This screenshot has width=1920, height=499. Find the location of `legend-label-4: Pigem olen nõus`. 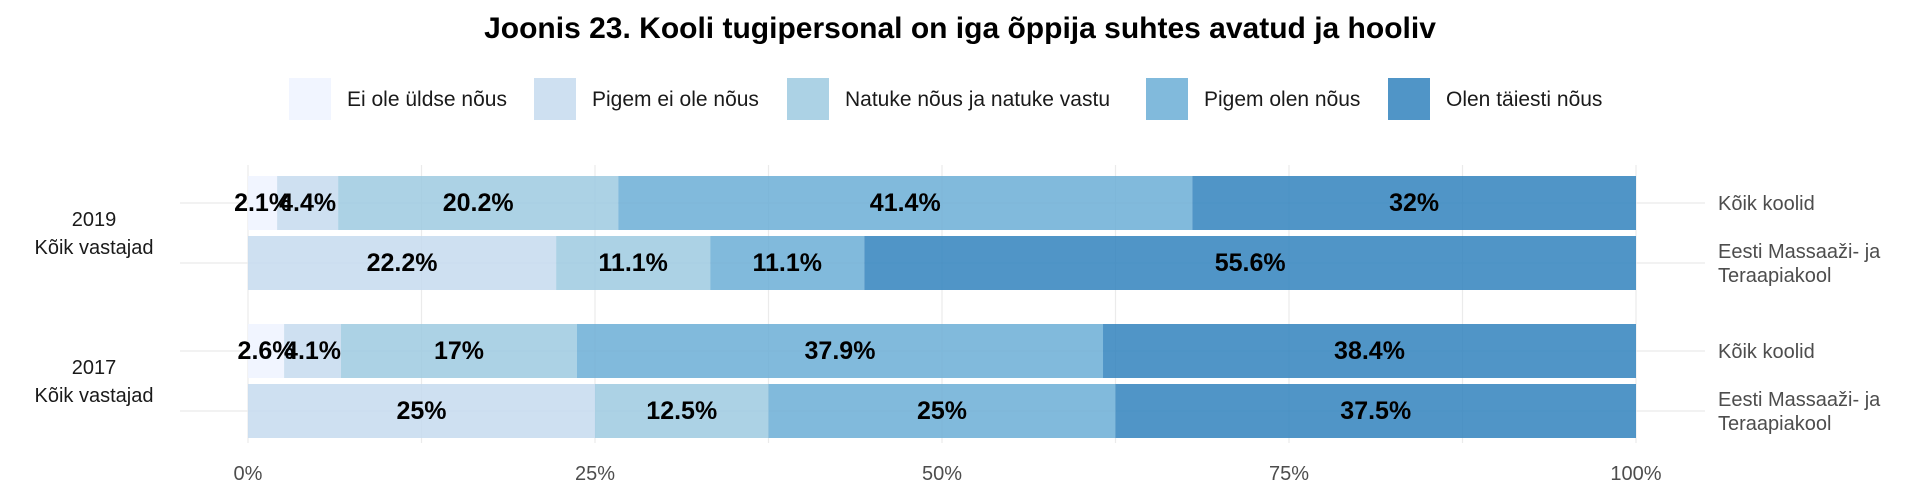

legend-label-4: Pigem olen nõus is located at coordinates (1282, 99).